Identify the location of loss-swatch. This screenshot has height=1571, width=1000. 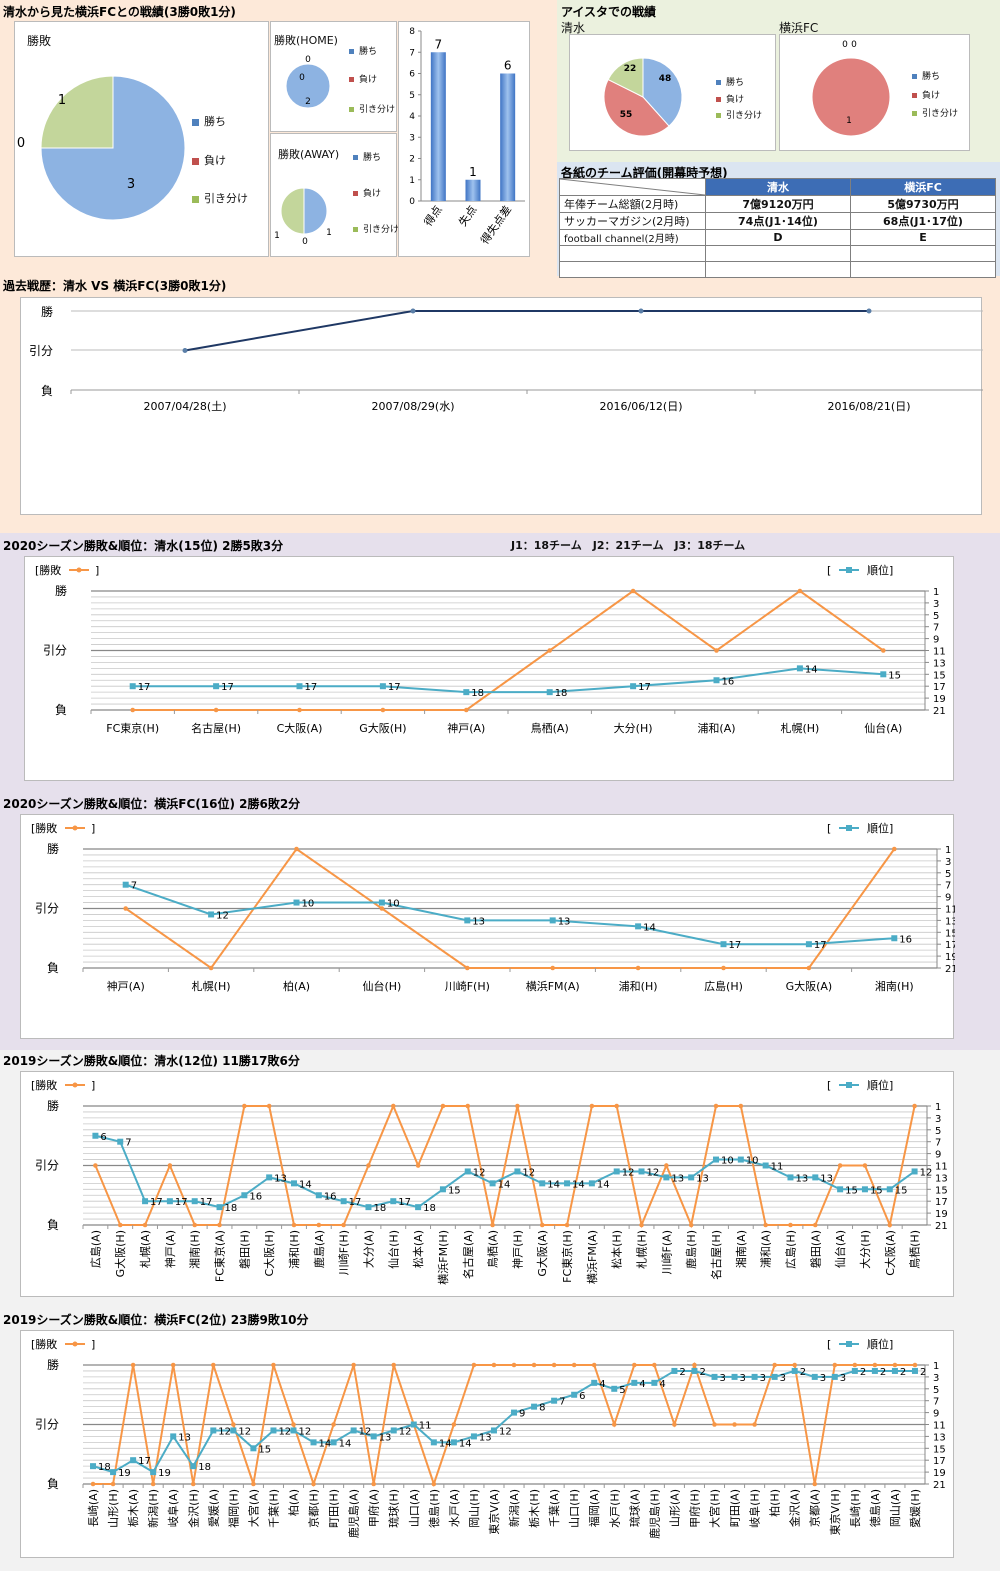
(195, 161).